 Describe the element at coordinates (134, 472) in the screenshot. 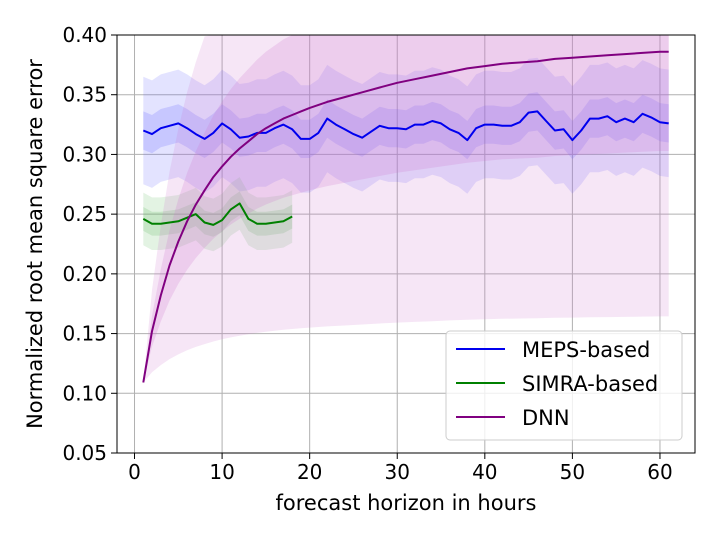

I see `x-tick-label: 0` at that location.